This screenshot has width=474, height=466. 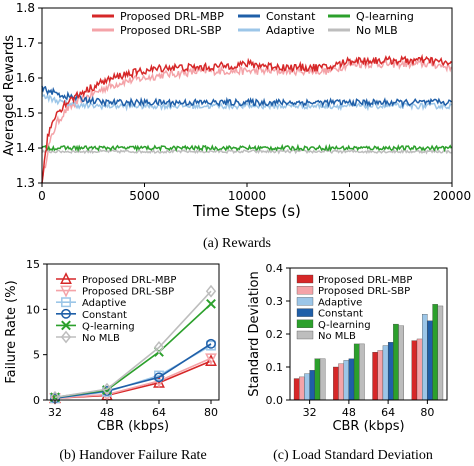 I want to click on x-tick-label: 5000, so click(x=144, y=196).